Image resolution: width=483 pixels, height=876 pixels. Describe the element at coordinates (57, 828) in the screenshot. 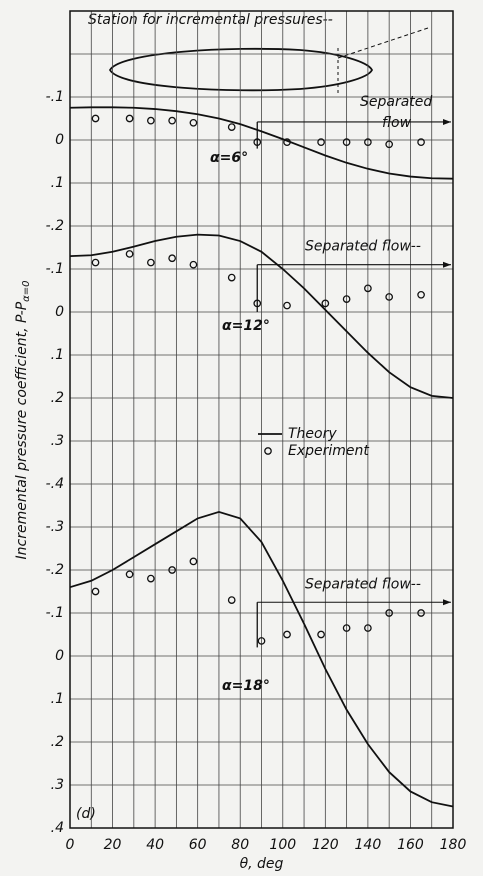

I see `y-tick-label: .4` at that location.